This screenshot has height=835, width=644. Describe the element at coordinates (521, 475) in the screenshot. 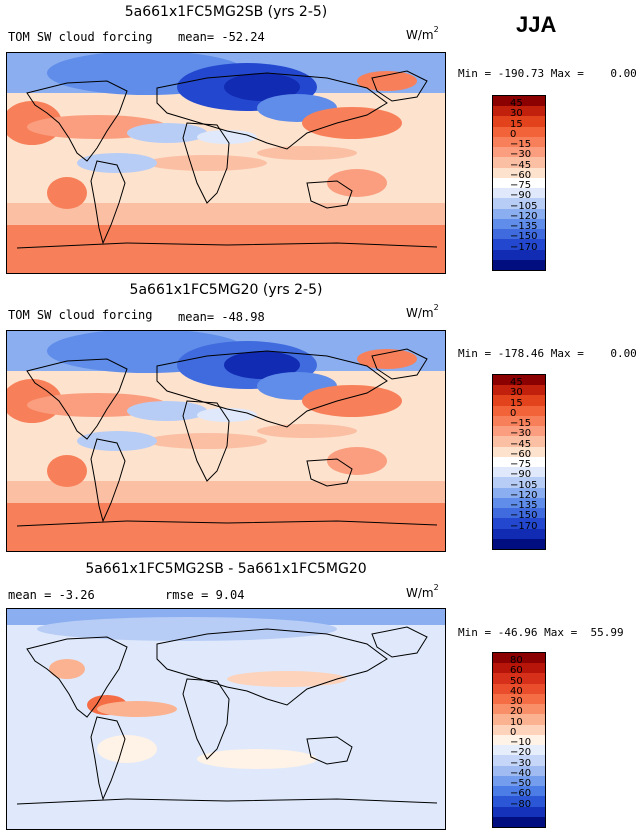

I see `colorbar-label: −90` at that location.